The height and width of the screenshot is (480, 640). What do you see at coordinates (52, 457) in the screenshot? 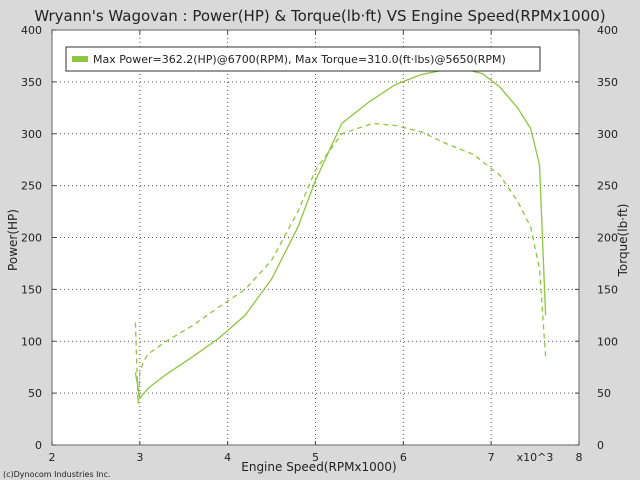
I see `x-tick-label: 2` at bounding box center [52, 457].